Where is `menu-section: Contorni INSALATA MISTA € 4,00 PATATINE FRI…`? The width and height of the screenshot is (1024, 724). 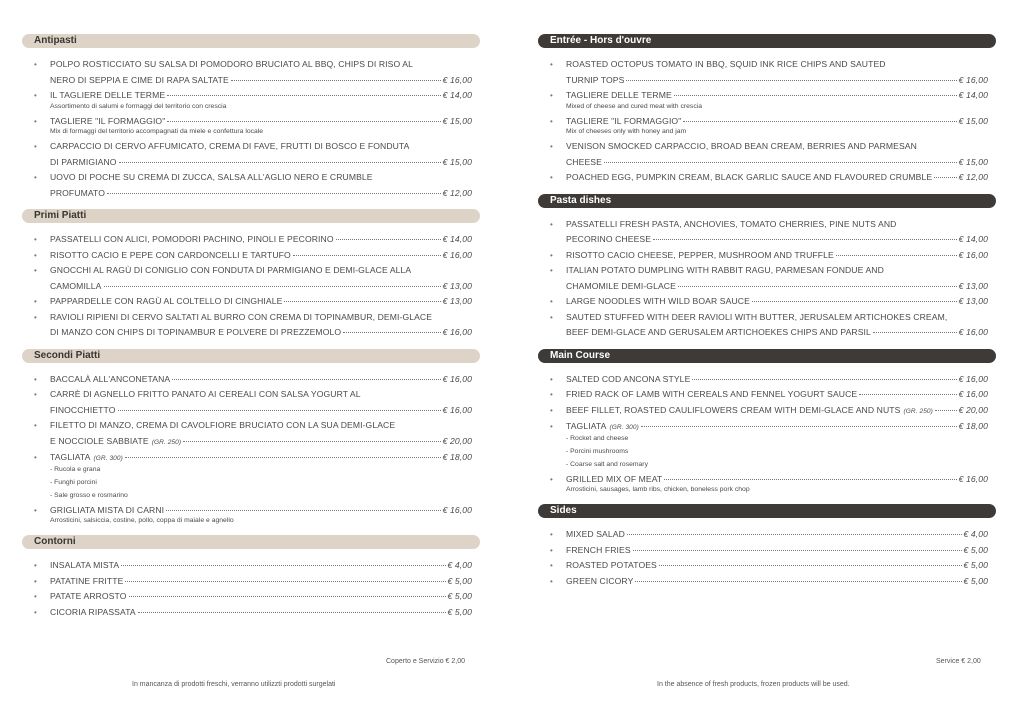
menu-section: Contorni INSALATA MISTA € 4,00 PATATINE FRI… is located at coordinates (251, 577).